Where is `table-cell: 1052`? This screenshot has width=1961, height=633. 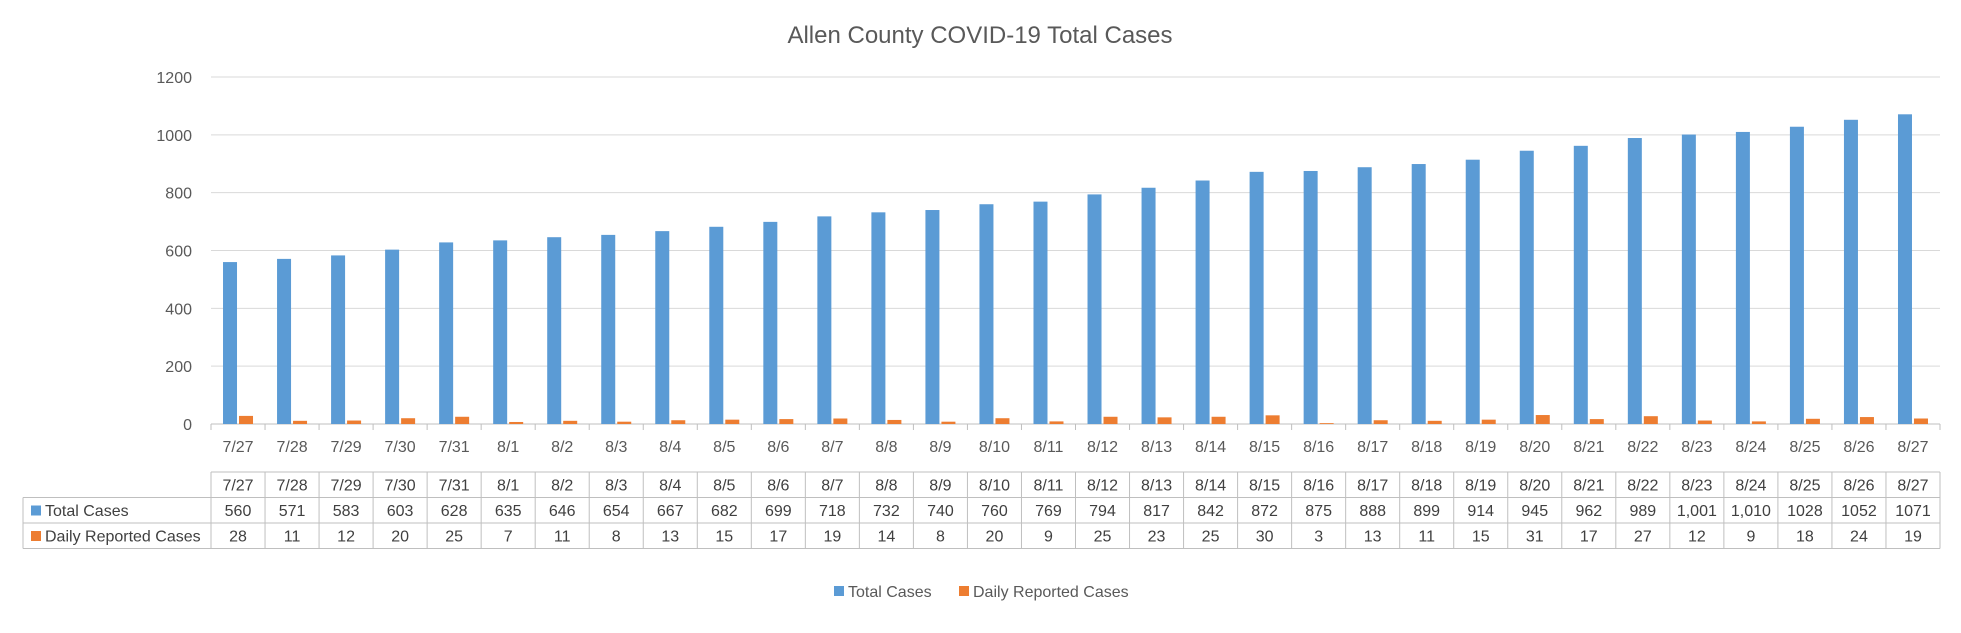
table-cell: 1052 is located at coordinates (1859, 511).